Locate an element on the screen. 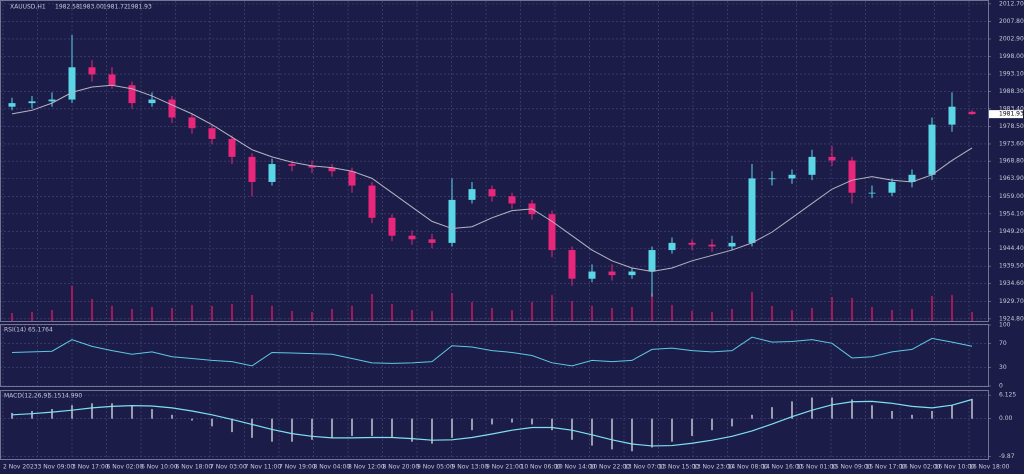 The height and width of the screenshot is (474, 1024). y-tick-label: 1929.70 is located at coordinates (1011, 301).